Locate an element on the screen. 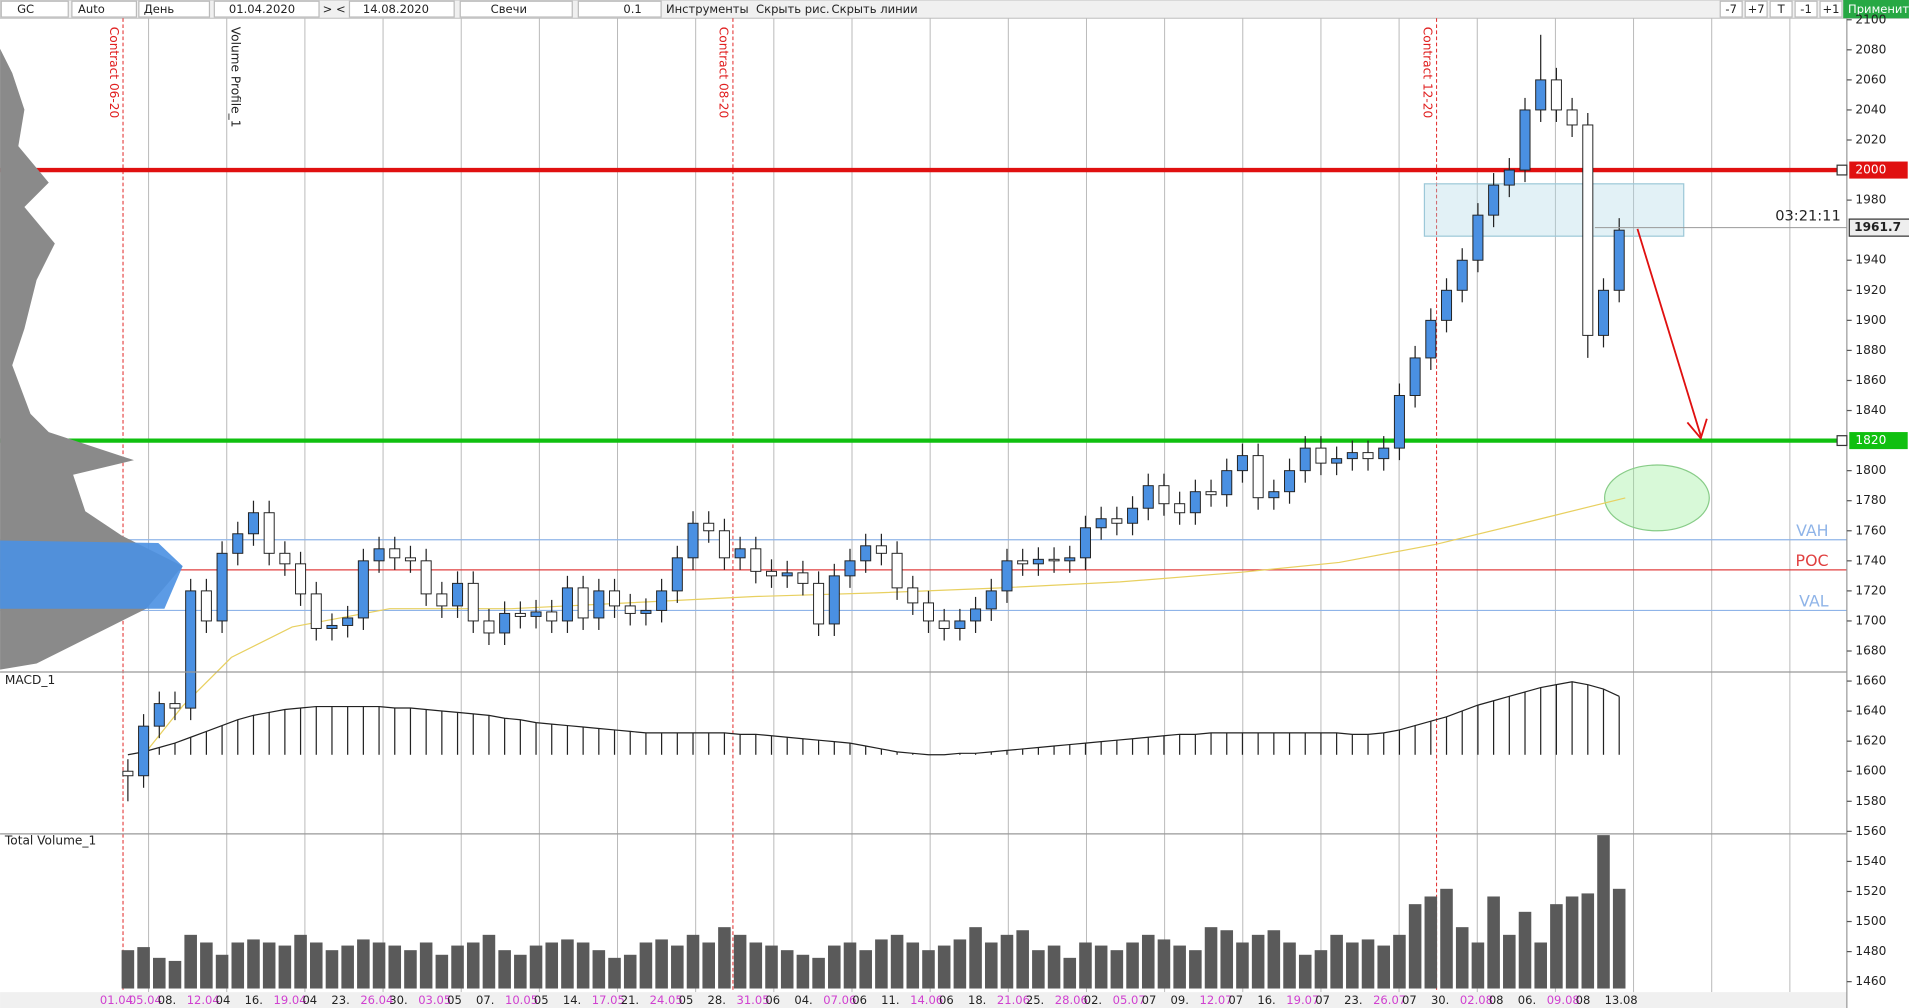 The height and width of the screenshot is (1008, 1909). hide-lines-button: Скрыть линии is located at coordinates (875, 9).